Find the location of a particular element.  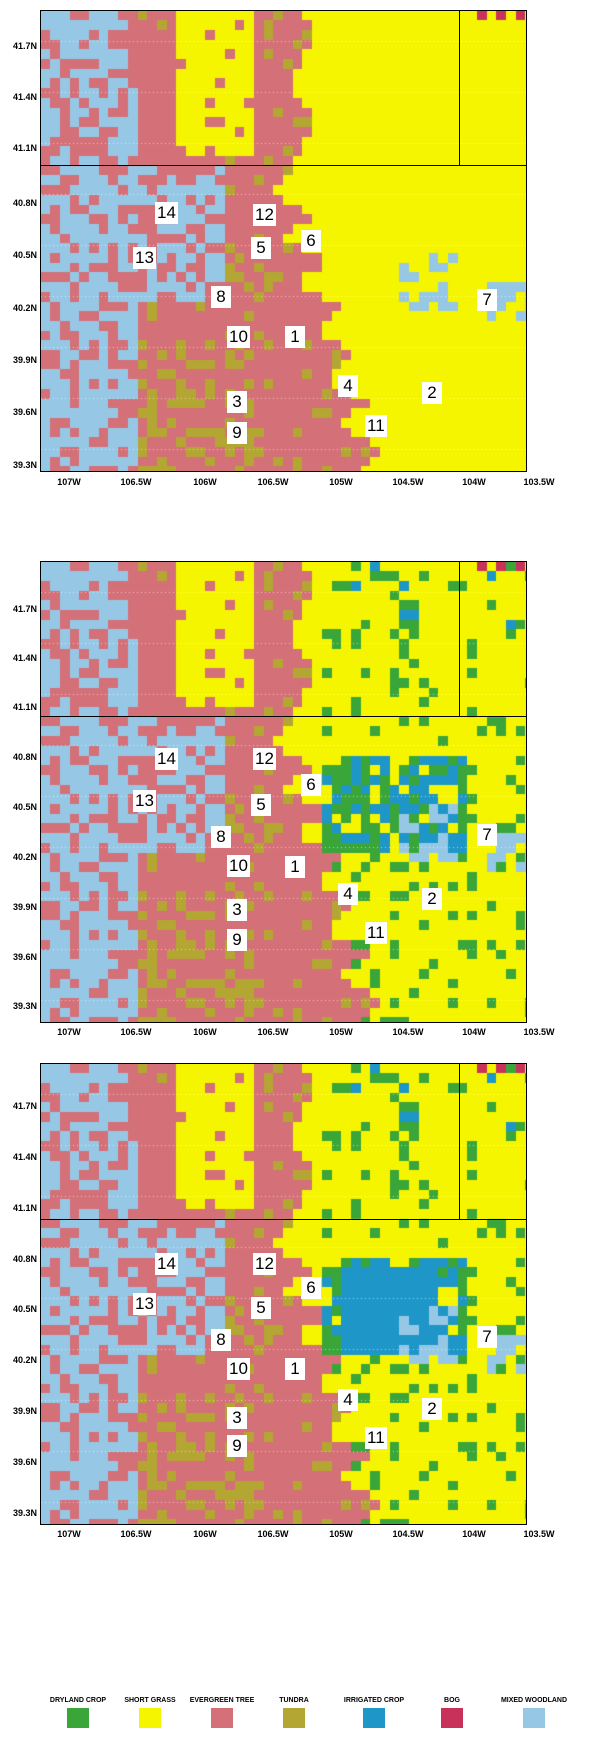

legend-label: BOG is located at coordinates (452, 1700).